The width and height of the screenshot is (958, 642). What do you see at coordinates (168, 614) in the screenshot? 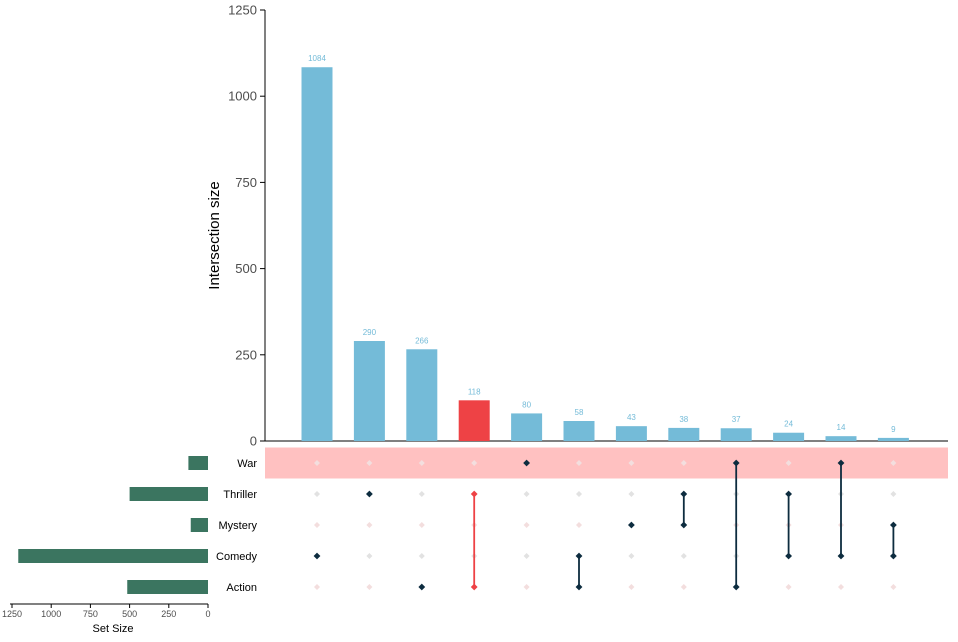
I see `set-axis-tick-label: 250` at bounding box center [168, 614].